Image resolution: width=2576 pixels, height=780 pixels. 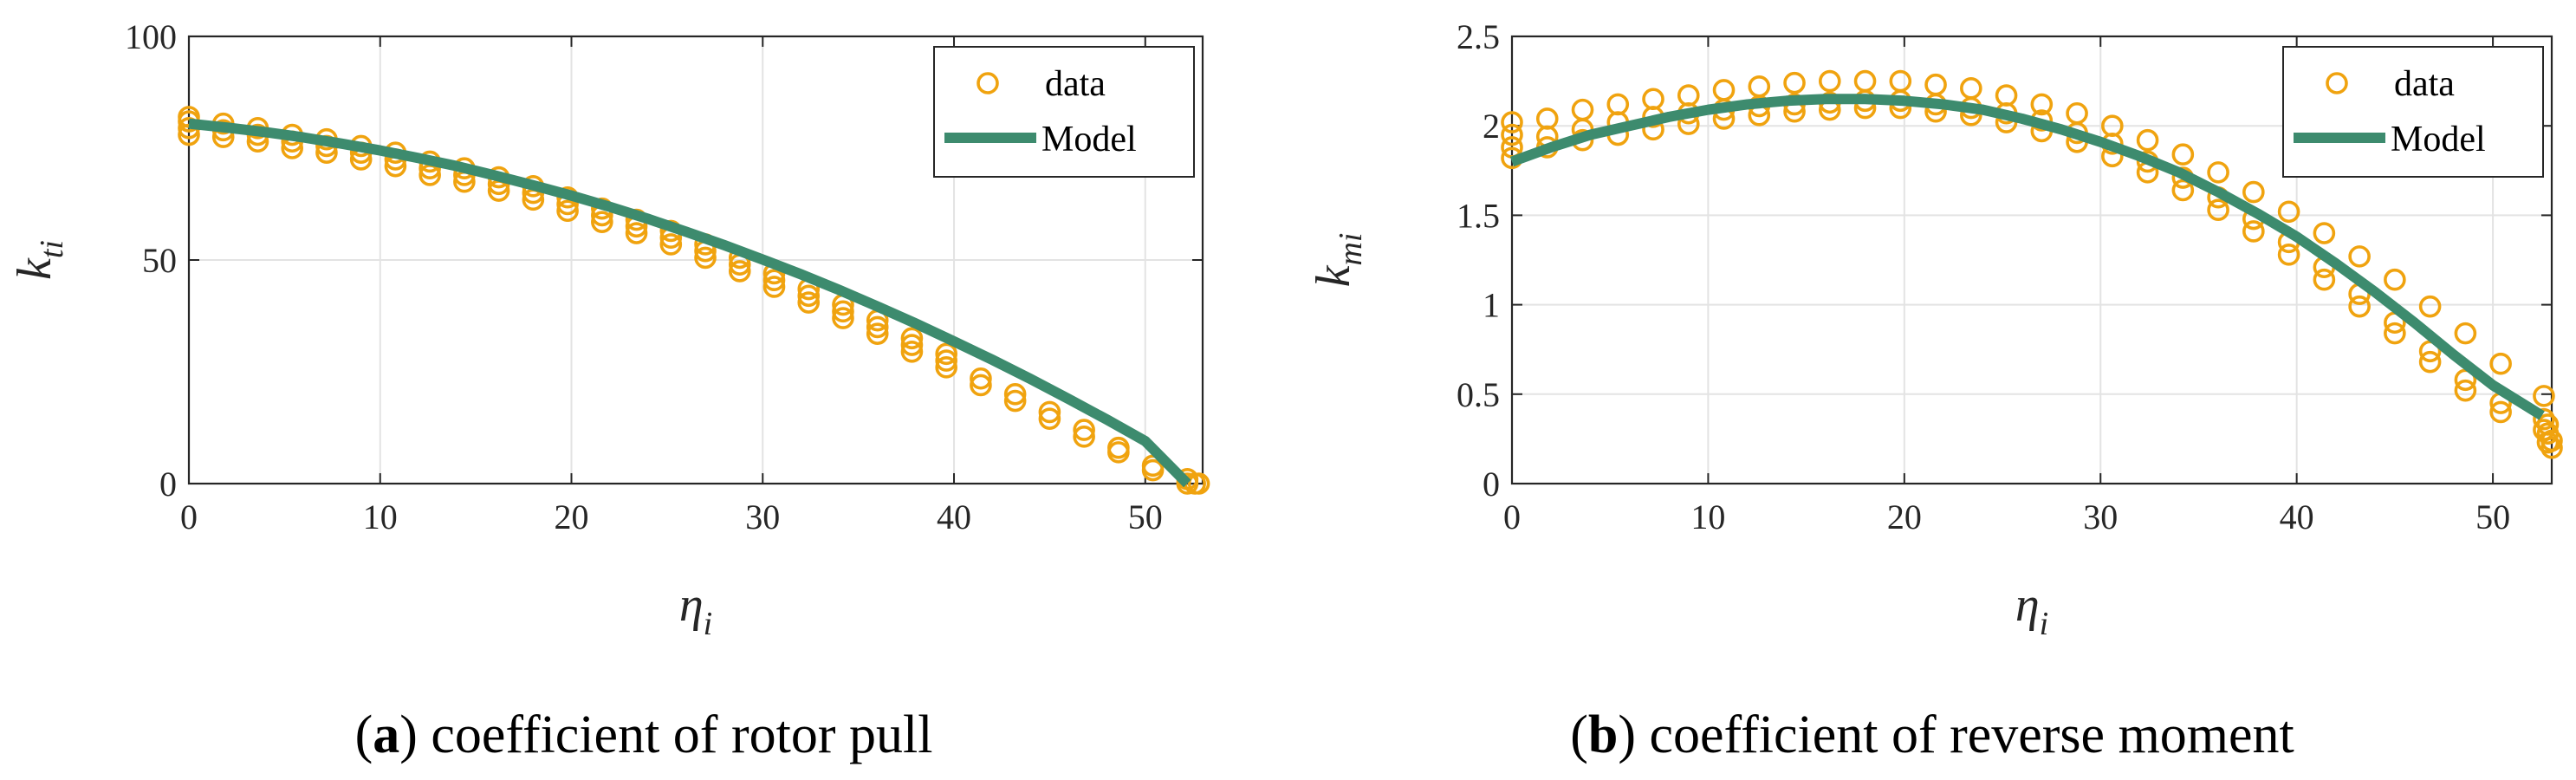 I want to click on chart-b-ytick-label: 1.5, so click(x=1478, y=215).